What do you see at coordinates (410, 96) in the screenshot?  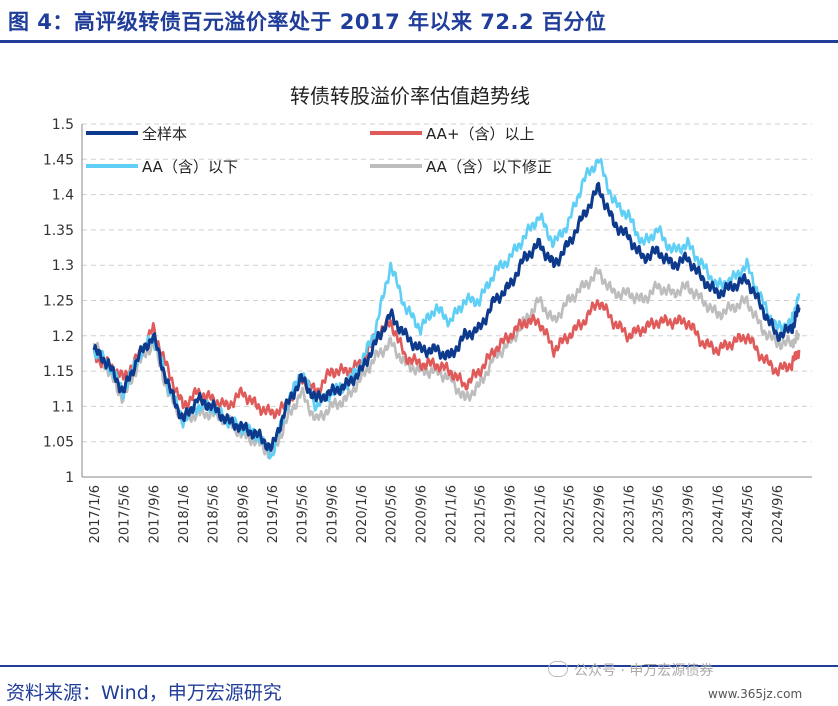 I see `chart-title: 转债转股溢价率估值趋势线` at bounding box center [410, 96].